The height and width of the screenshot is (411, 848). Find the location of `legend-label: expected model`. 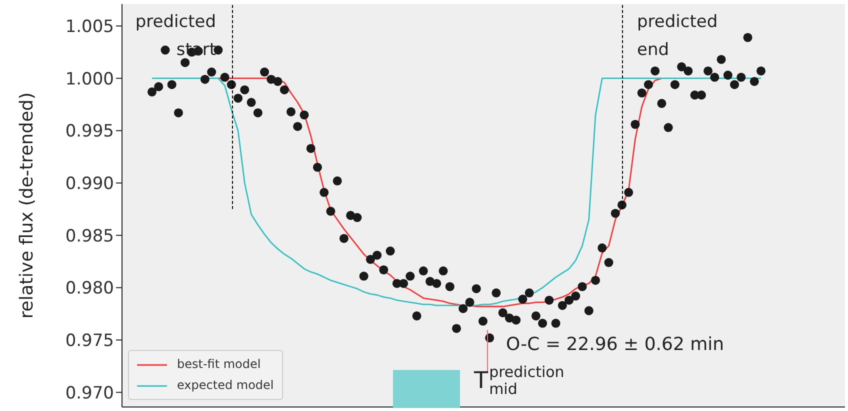

legend-label: expected model is located at coordinates (225, 385).